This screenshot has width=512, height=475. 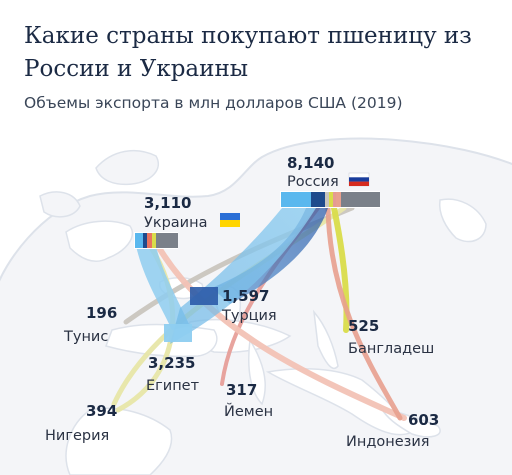 I want to click on egypt-value: 3,235, so click(x=171, y=363).